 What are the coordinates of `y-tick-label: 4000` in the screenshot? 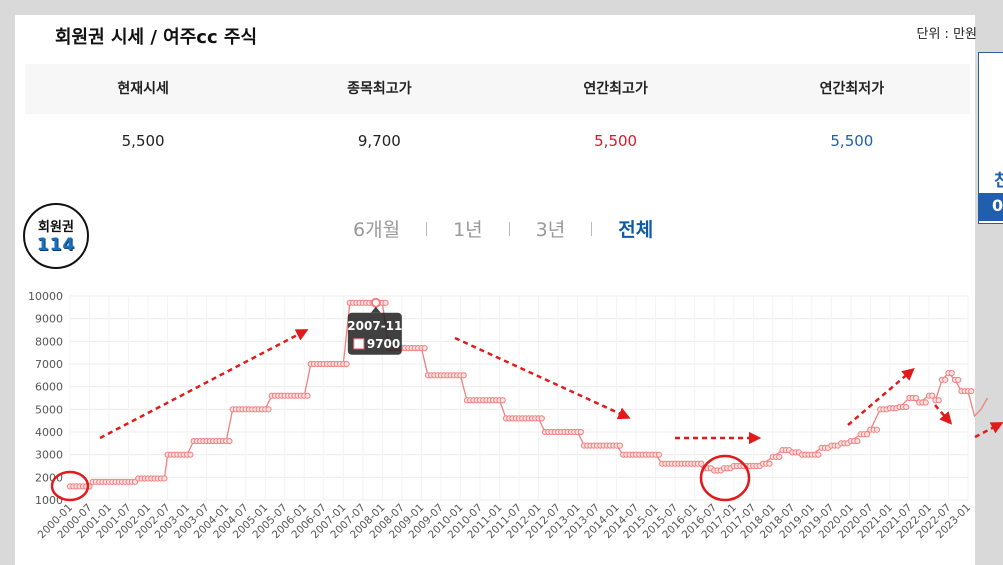 It's located at (49, 432).